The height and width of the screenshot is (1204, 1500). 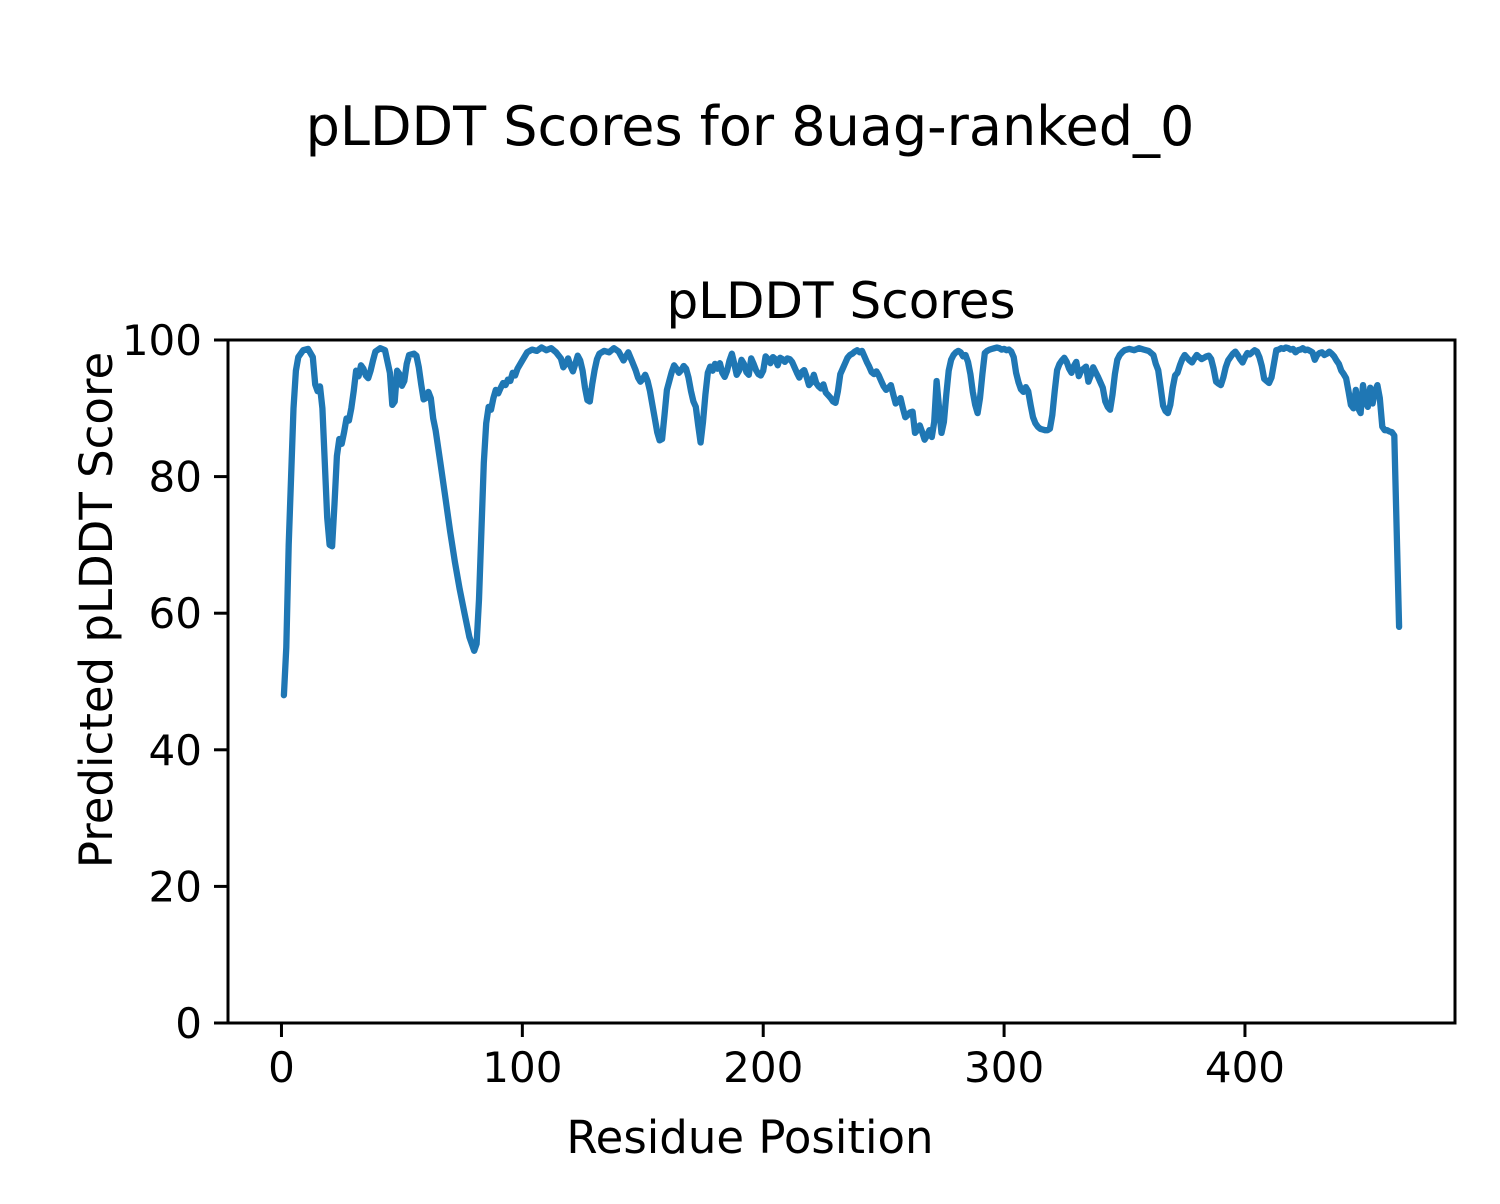 I want to click on y-tick-label: 80, so click(x=175, y=477).